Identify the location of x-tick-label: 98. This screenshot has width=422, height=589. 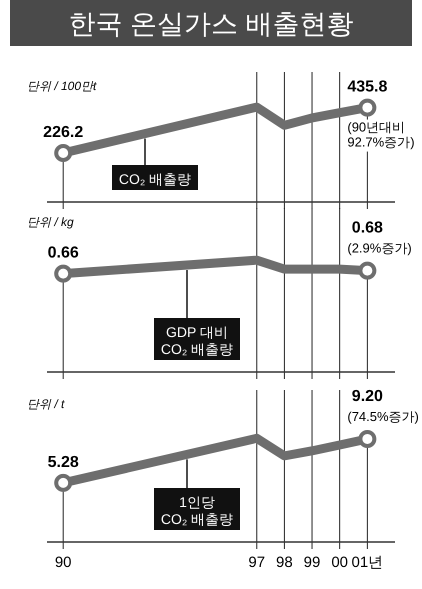
(284, 562).